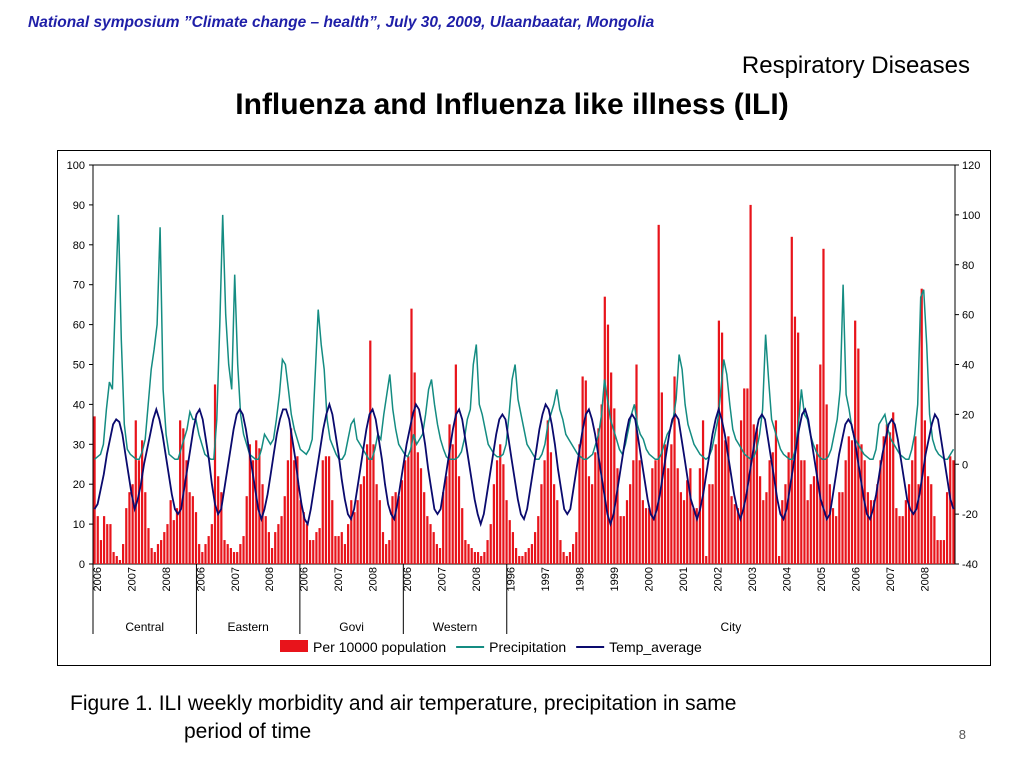 Image resolution: width=1024 pixels, height=768 pixels. Describe the element at coordinates (655, 647) in the screenshot. I see `legend-label: Temp_average` at that location.